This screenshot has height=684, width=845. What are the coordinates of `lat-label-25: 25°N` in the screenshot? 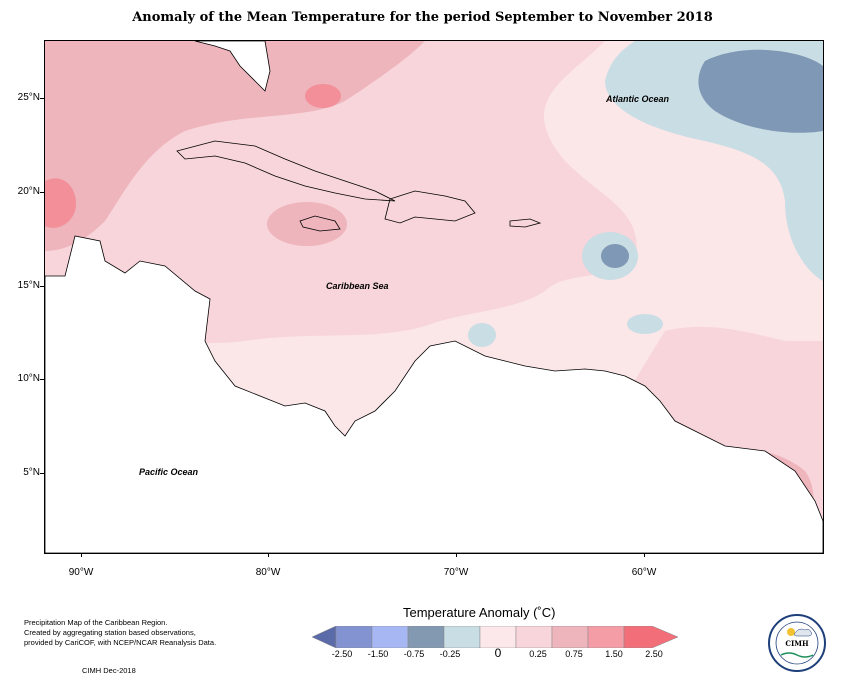 It's located at (28, 97).